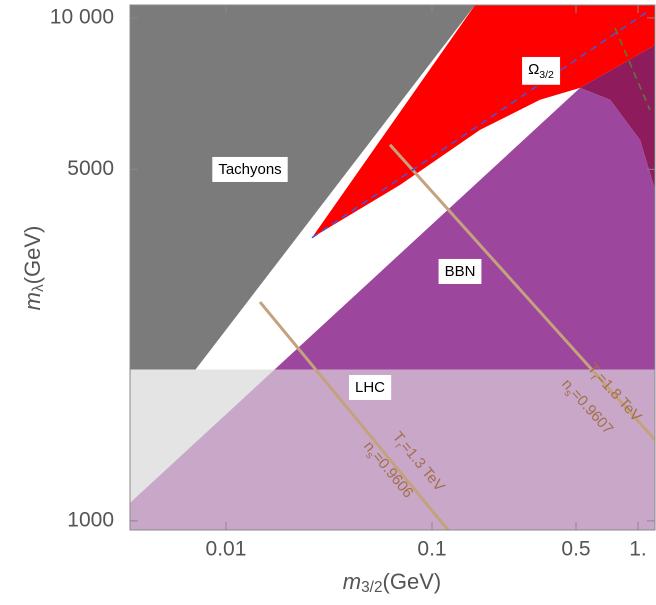 This screenshot has width=656, height=605. I want to click on y-axis-label: mλ(GeV), so click(33, 268).